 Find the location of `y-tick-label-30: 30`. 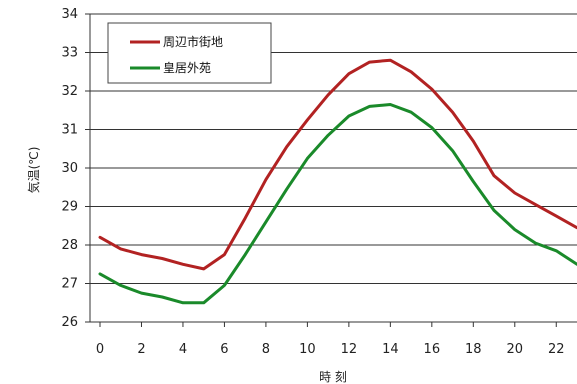

y-tick-label-30: 30 is located at coordinates (69, 168).